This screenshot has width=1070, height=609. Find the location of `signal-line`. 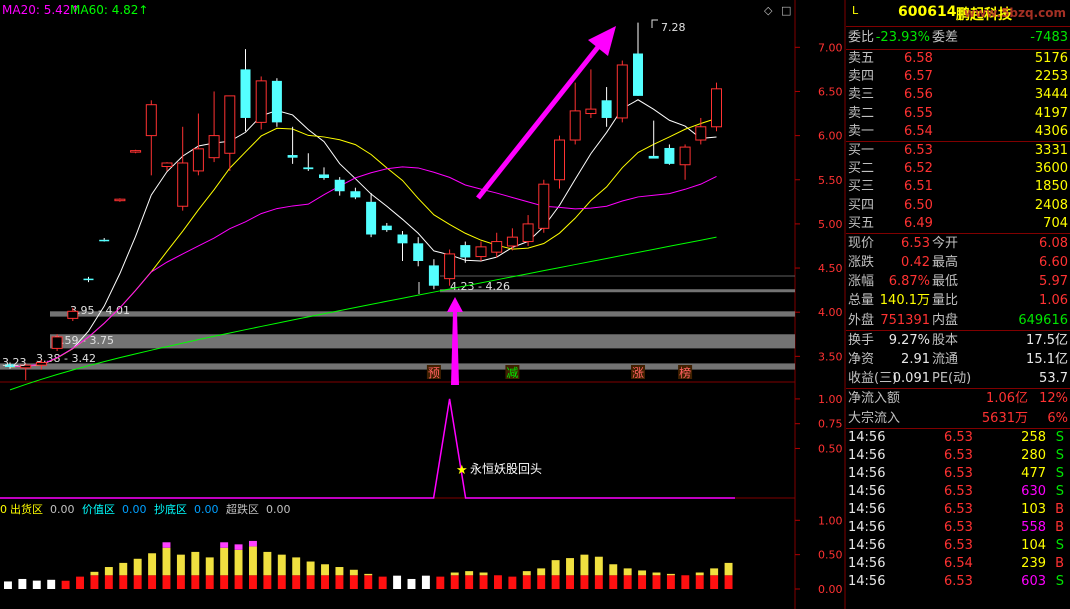

signal-line is located at coordinates (367, 448).